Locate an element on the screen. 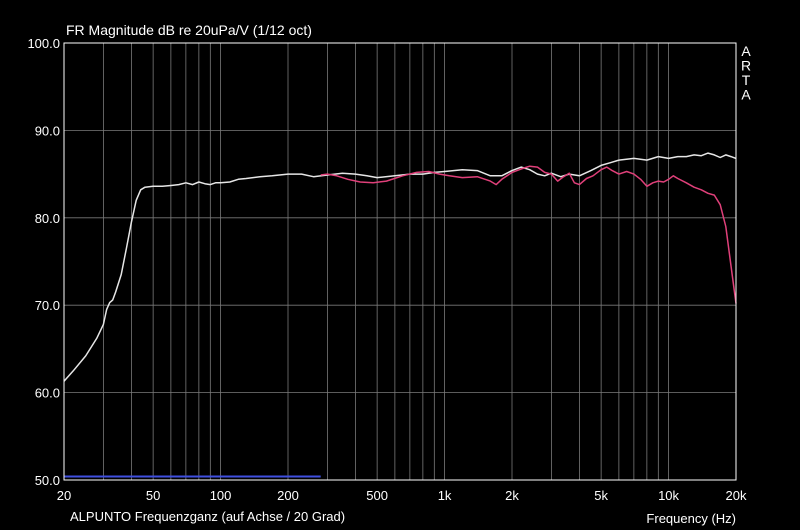  y-tick-label: 90.0 is located at coordinates (47, 130).